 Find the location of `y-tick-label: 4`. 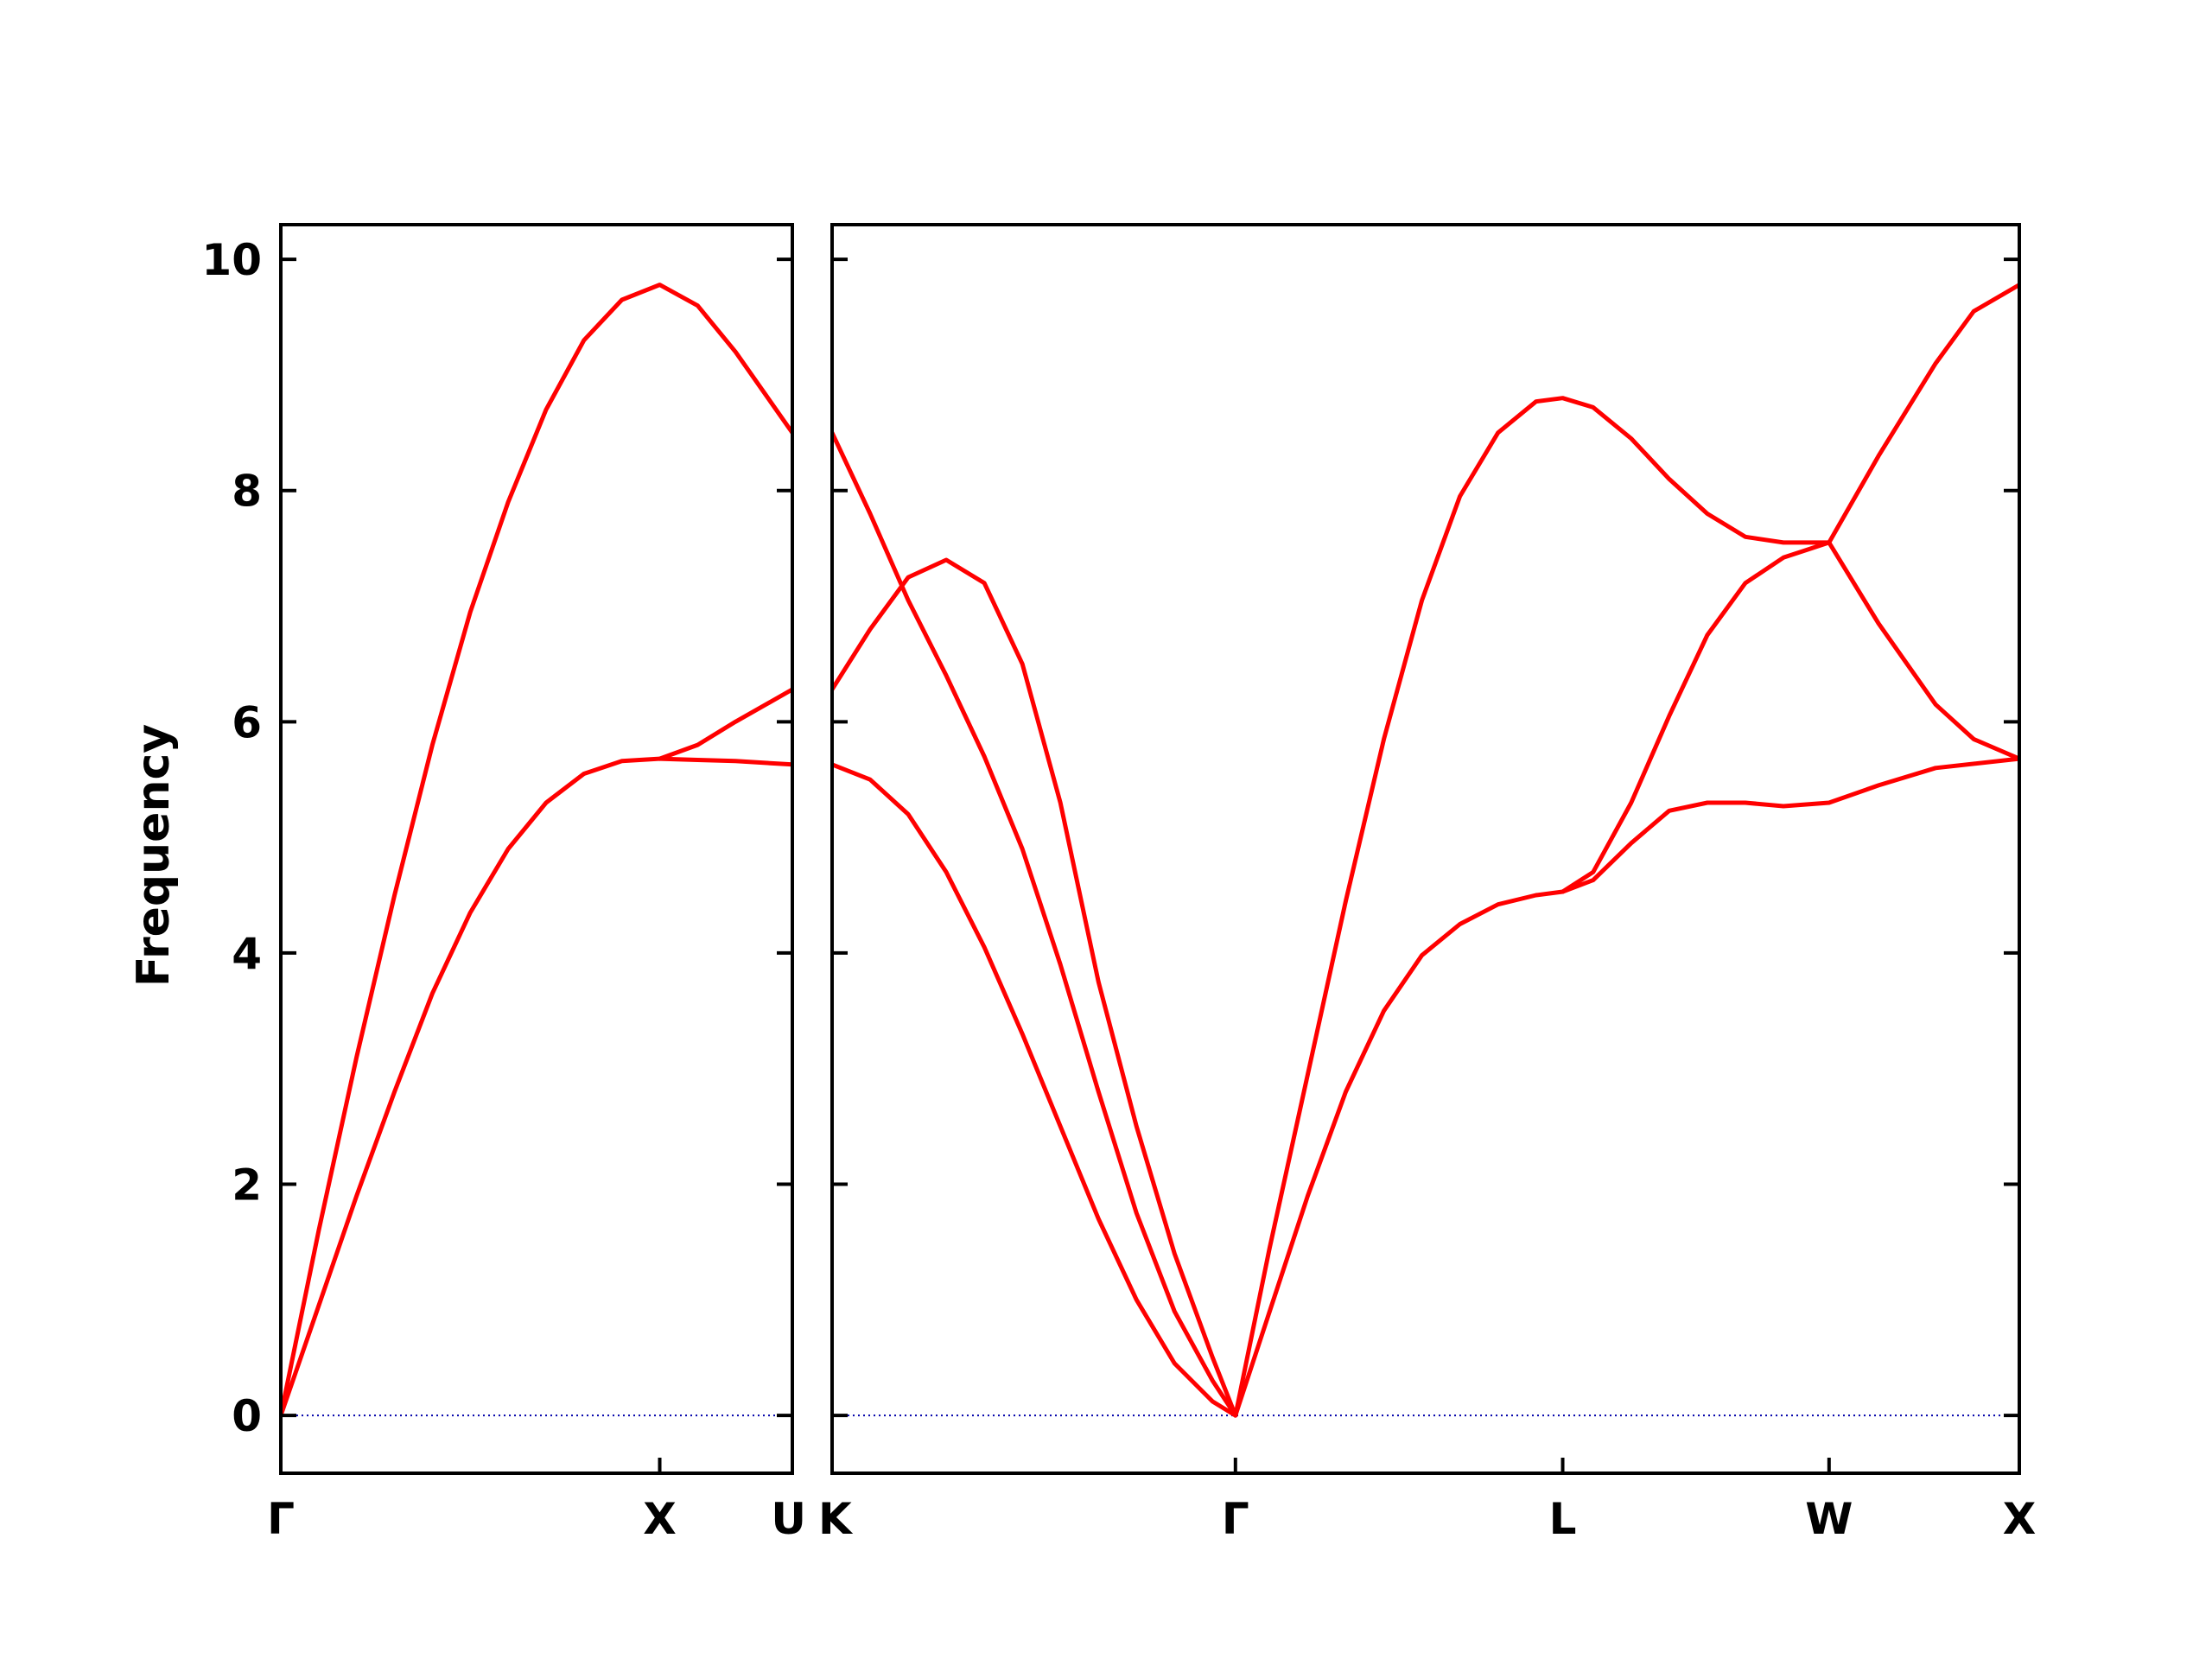

y-tick-label: 4 is located at coordinates (247, 954).